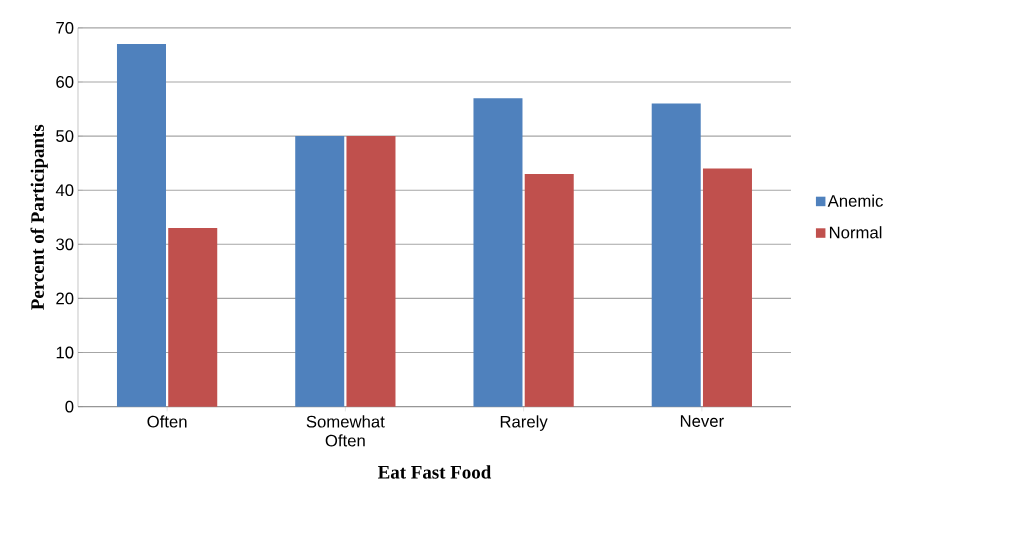 The width and height of the screenshot is (1016, 546). Describe the element at coordinates (69, 406) in the screenshot. I see `y-tick-label: 0` at that location.